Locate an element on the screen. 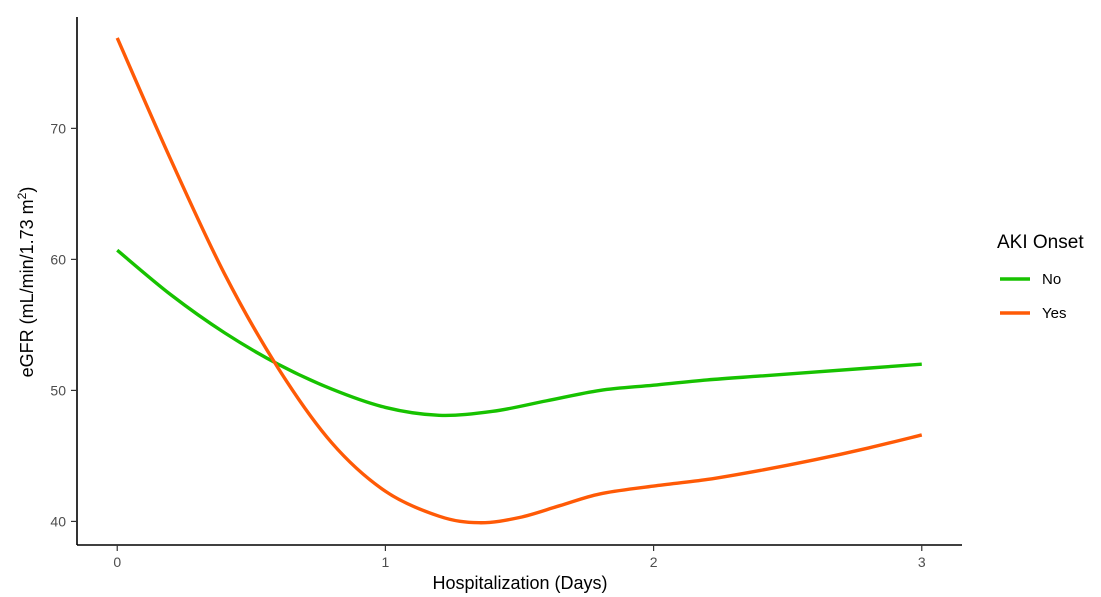  x-tick-label: 1 is located at coordinates (386, 562).